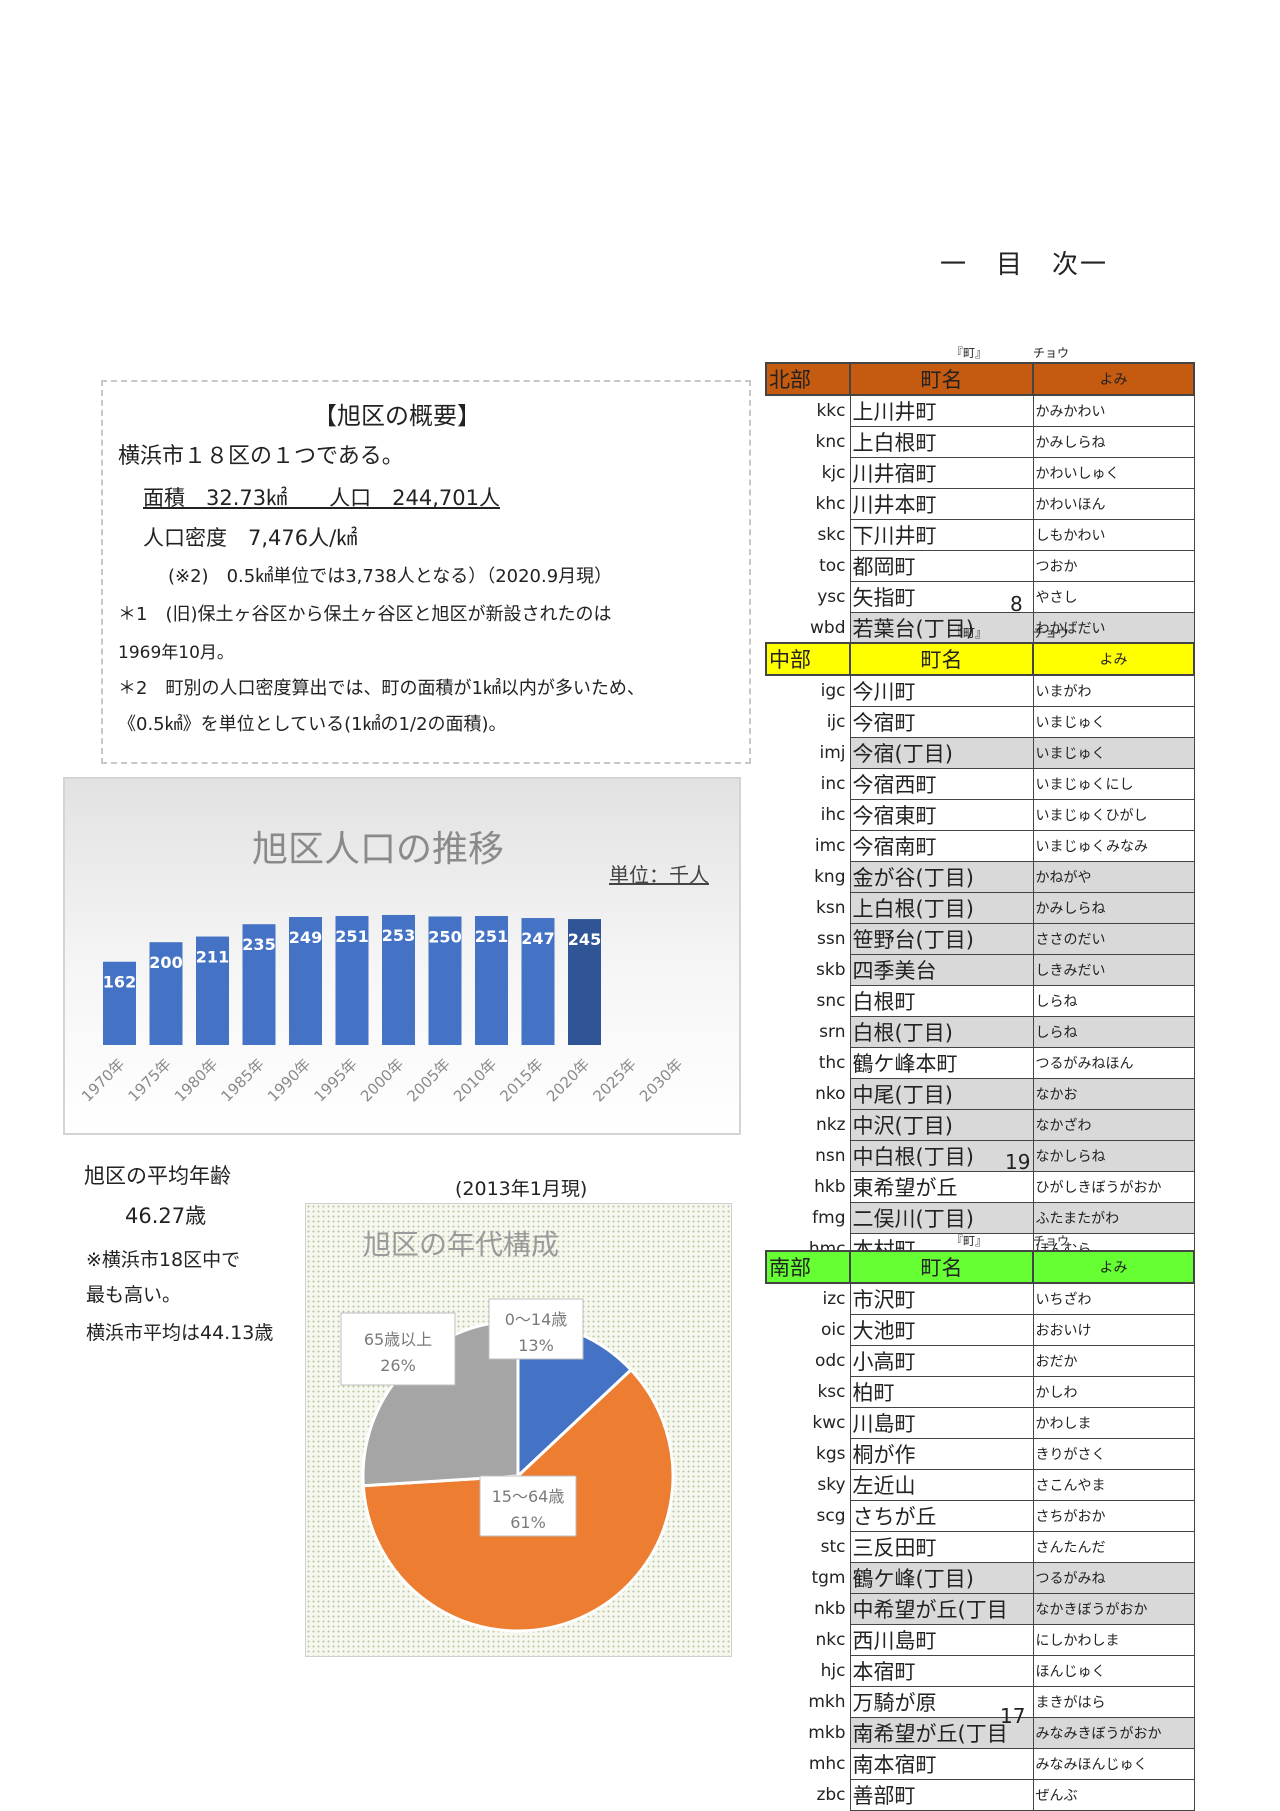  Describe the element at coordinates (1113, 784) in the screenshot. I see `town-reading: いまじゅくにし` at that location.